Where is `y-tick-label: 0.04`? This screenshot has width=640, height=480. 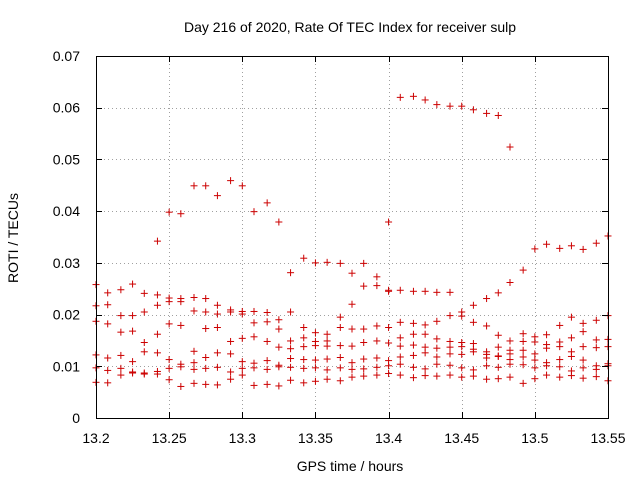
y-tick-label: 0.04 is located at coordinates (66, 211).